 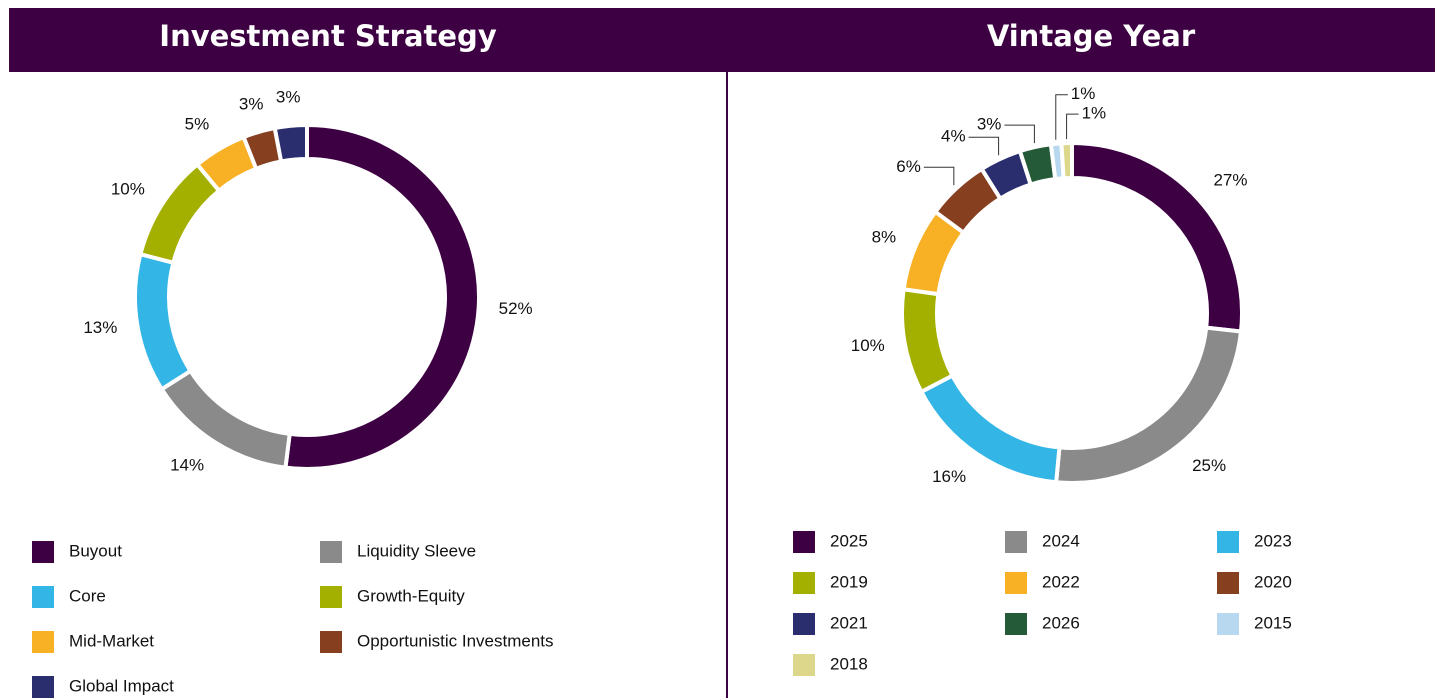 I want to click on legend-label: 2023, so click(x=1273, y=540).